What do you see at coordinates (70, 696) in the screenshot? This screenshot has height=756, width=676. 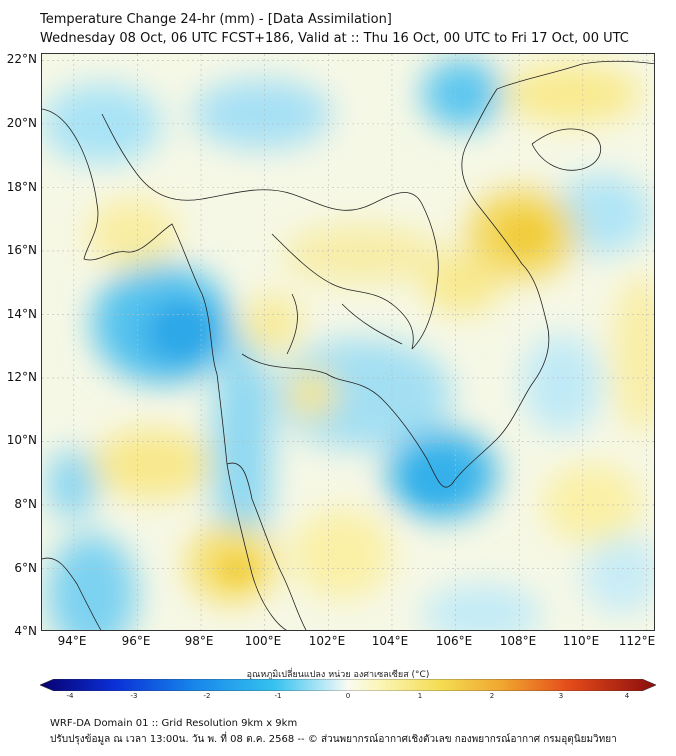 I see `colorbar-tick: -4` at bounding box center [70, 696].